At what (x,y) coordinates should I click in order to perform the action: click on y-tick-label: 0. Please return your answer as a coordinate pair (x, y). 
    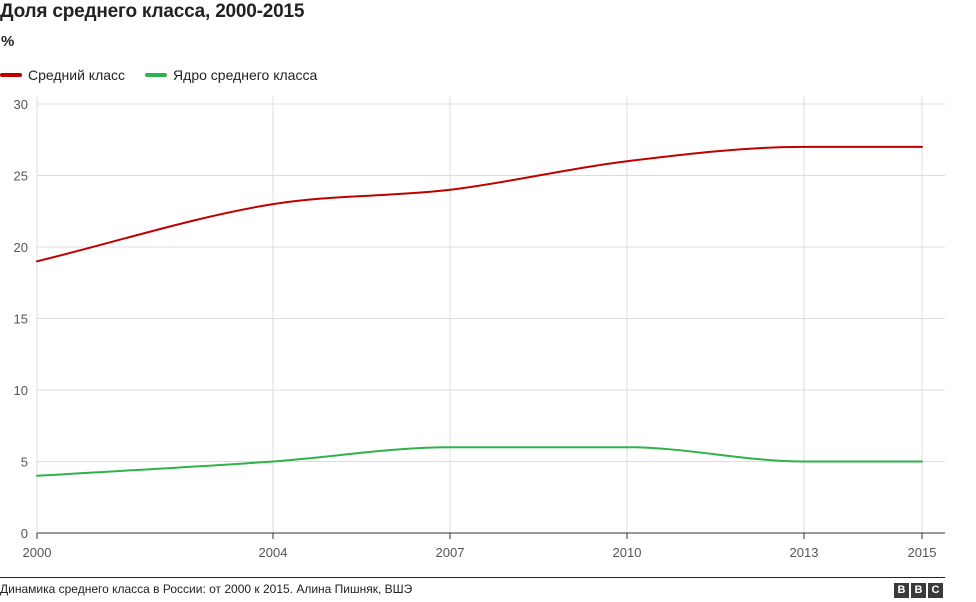
    Looking at the image, I should click on (24, 533).